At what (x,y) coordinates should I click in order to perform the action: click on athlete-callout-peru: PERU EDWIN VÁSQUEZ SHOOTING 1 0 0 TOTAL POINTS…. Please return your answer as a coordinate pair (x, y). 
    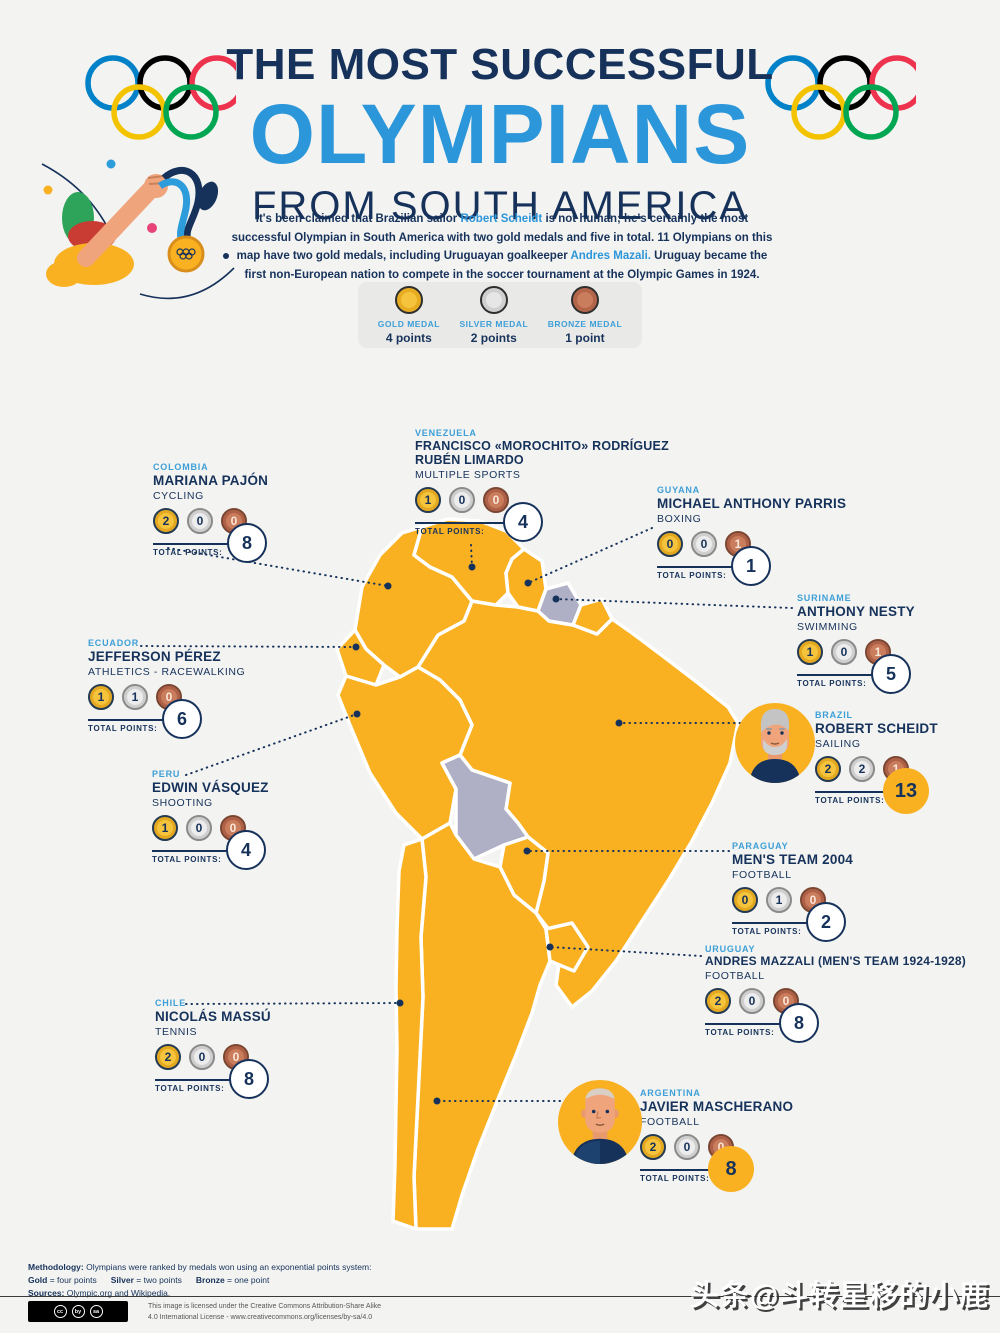
    Looking at the image, I should click on (210, 820).